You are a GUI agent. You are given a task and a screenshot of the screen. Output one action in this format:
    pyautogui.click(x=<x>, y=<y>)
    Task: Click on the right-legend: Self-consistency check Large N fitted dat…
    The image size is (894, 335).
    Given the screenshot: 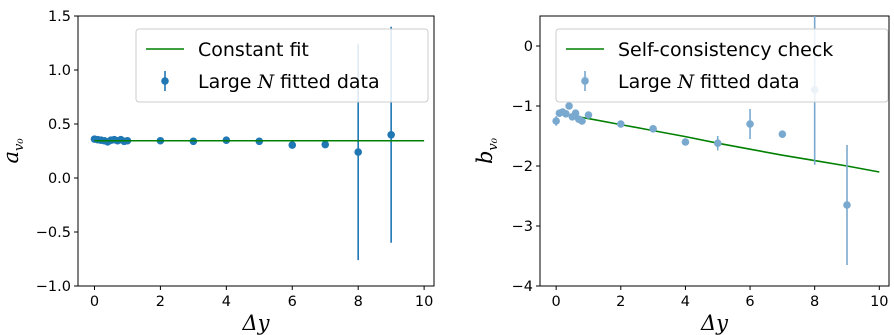 What is the action you would take?
    pyautogui.click(x=722, y=65)
    